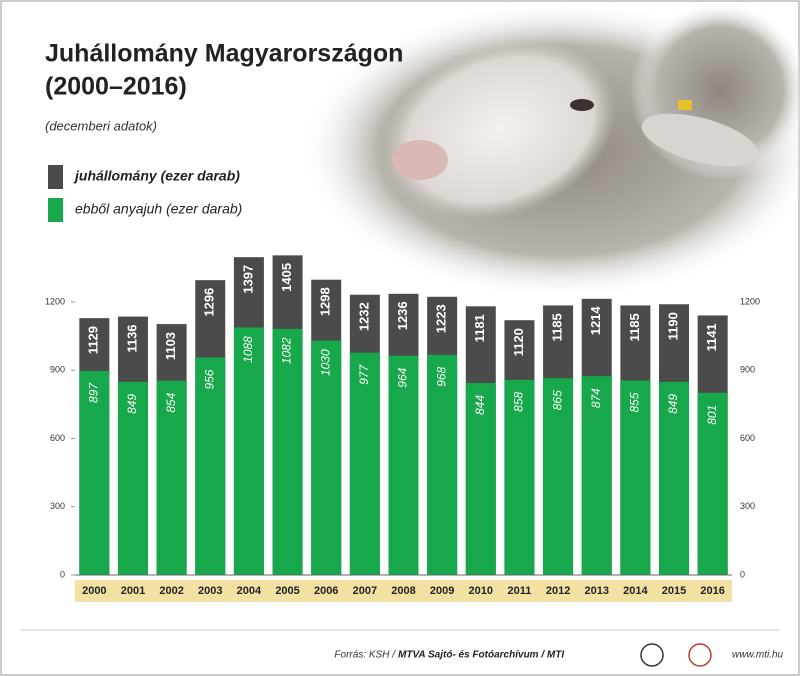 This screenshot has height=676, width=800. Describe the element at coordinates (712, 591) in the screenshot. I see `x-tick-label: 2016` at that location.